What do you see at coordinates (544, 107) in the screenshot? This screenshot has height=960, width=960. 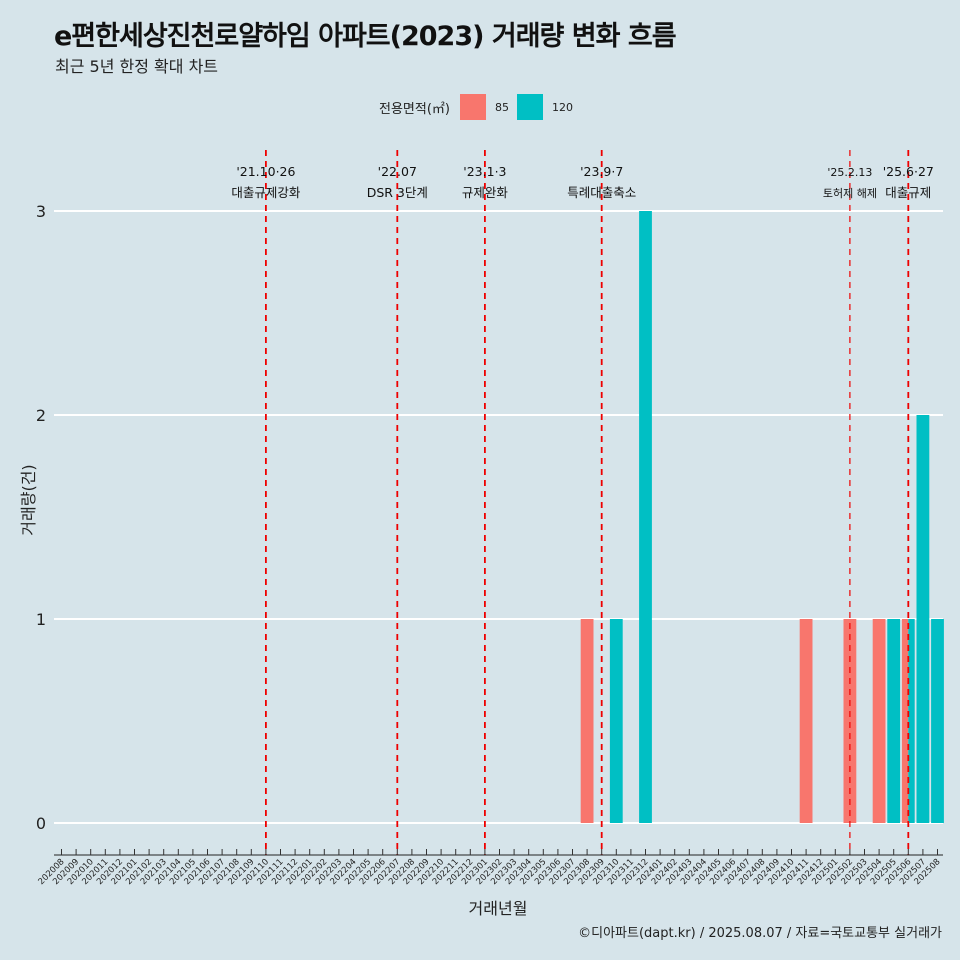 I see `legend-item-120: 120` at bounding box center [544, 107].